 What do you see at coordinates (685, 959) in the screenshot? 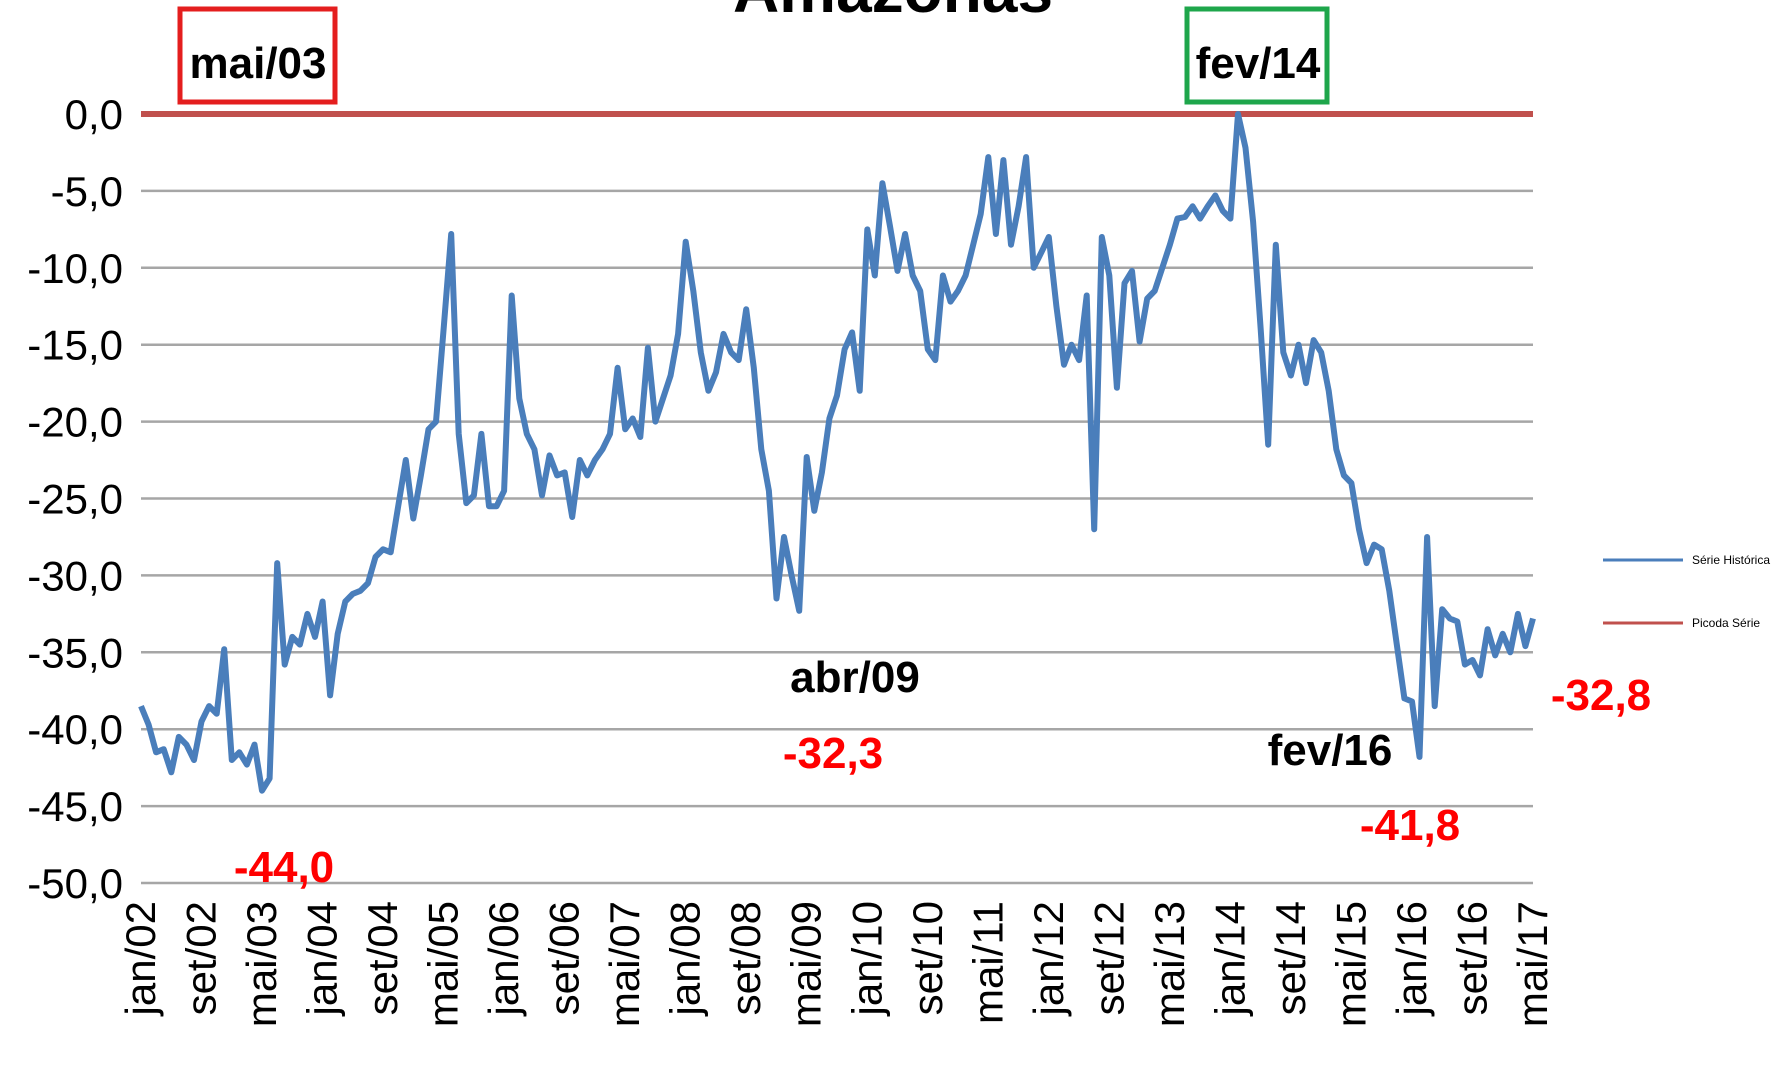
I see `x-tick-label: jan/08` at bounding box center [685, 959].